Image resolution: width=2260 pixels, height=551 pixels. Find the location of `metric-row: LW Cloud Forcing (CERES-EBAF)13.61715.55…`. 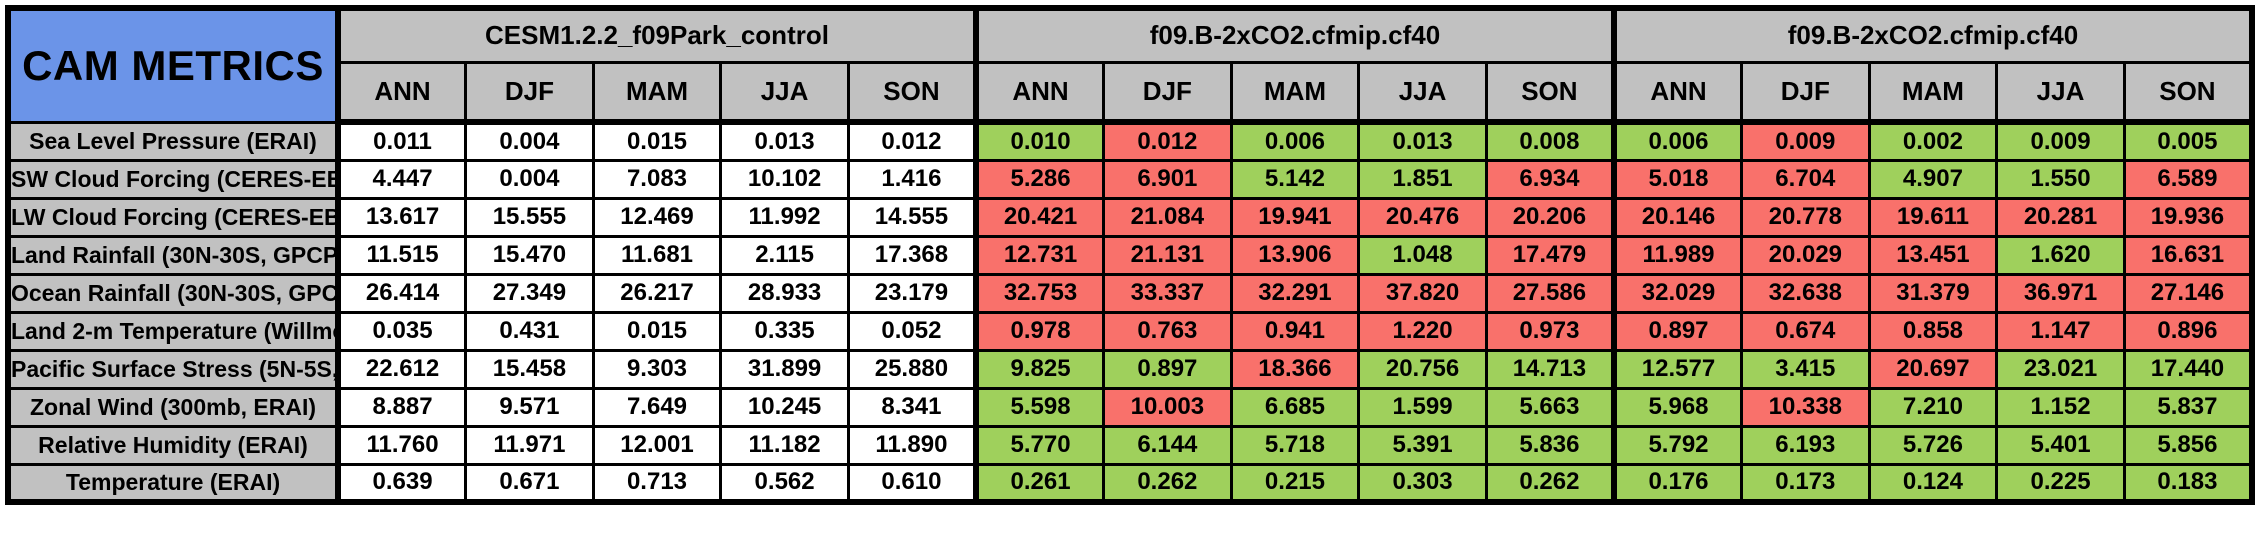

metric-row: LW Cloud Forcing (CERES-EBAF)13.61715.55… is located at coordinates (1130, 217).